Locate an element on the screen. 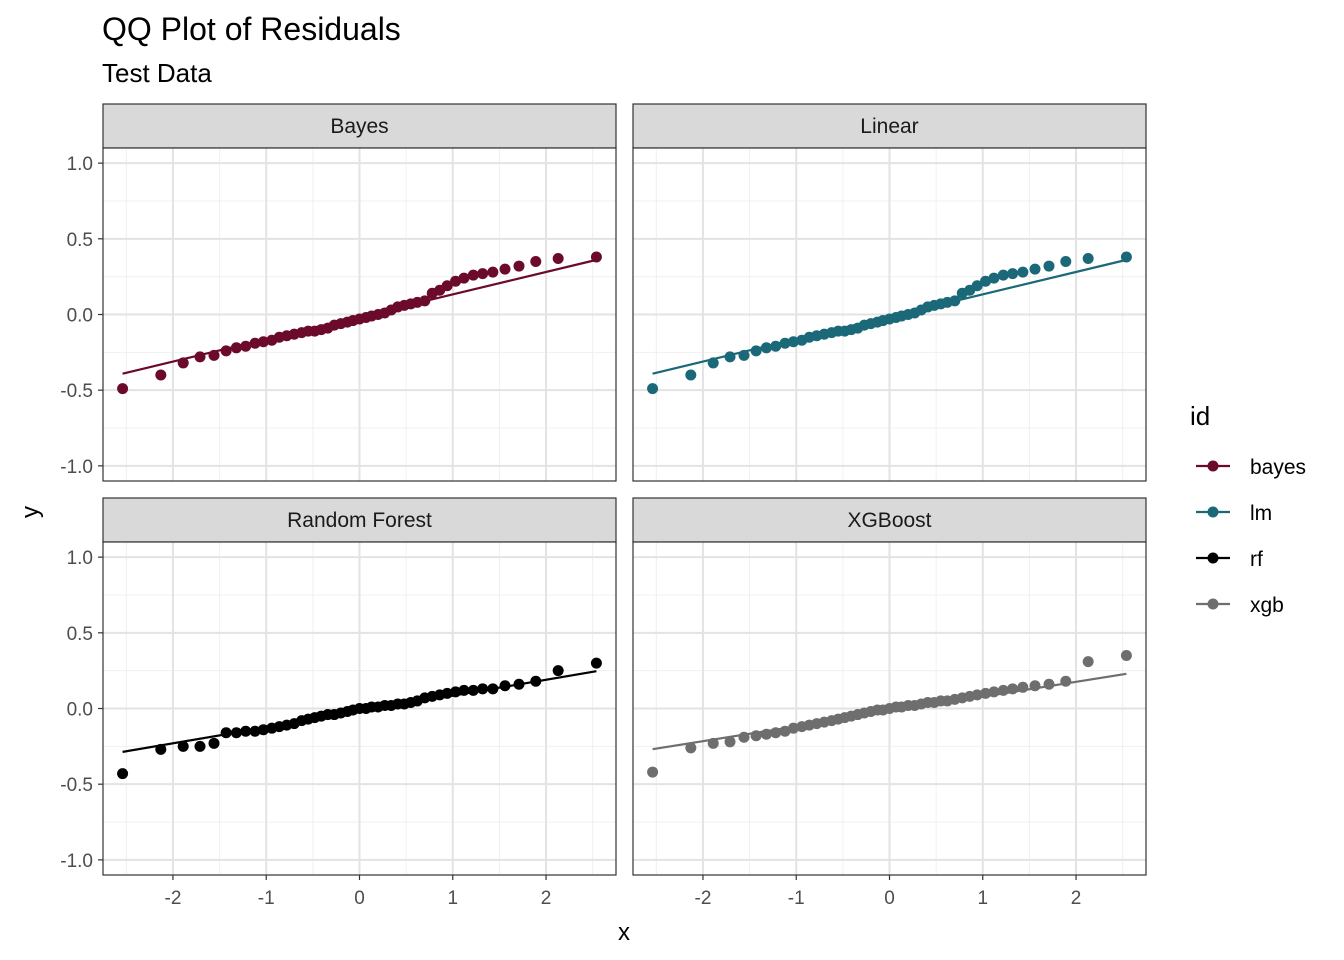 This screenshot has width=1344, height=960. x-tick-label: 0 is located at coordinates (889, 898).